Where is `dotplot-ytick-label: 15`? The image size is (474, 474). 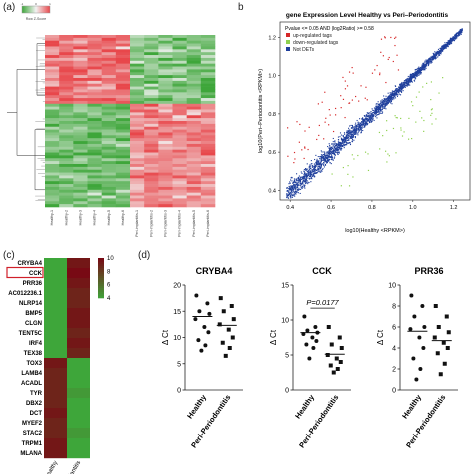
dotplot-ytick-label: 15 is located at coordinates (177, 312).